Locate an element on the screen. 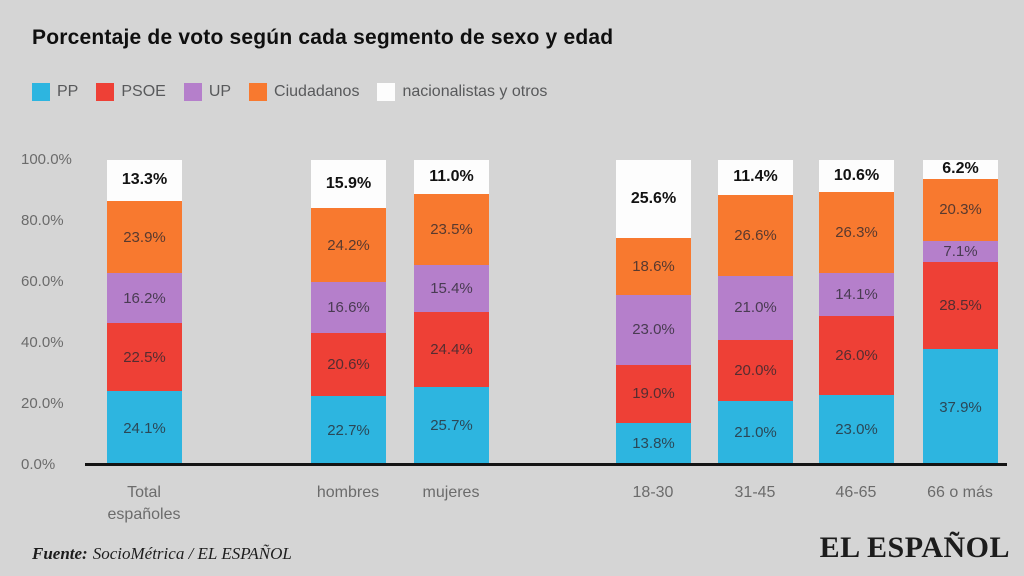  bar-mujeres: 11.0% 23.5% 15.4% 24.4% 25.7% is located at coordinates (451, 312).